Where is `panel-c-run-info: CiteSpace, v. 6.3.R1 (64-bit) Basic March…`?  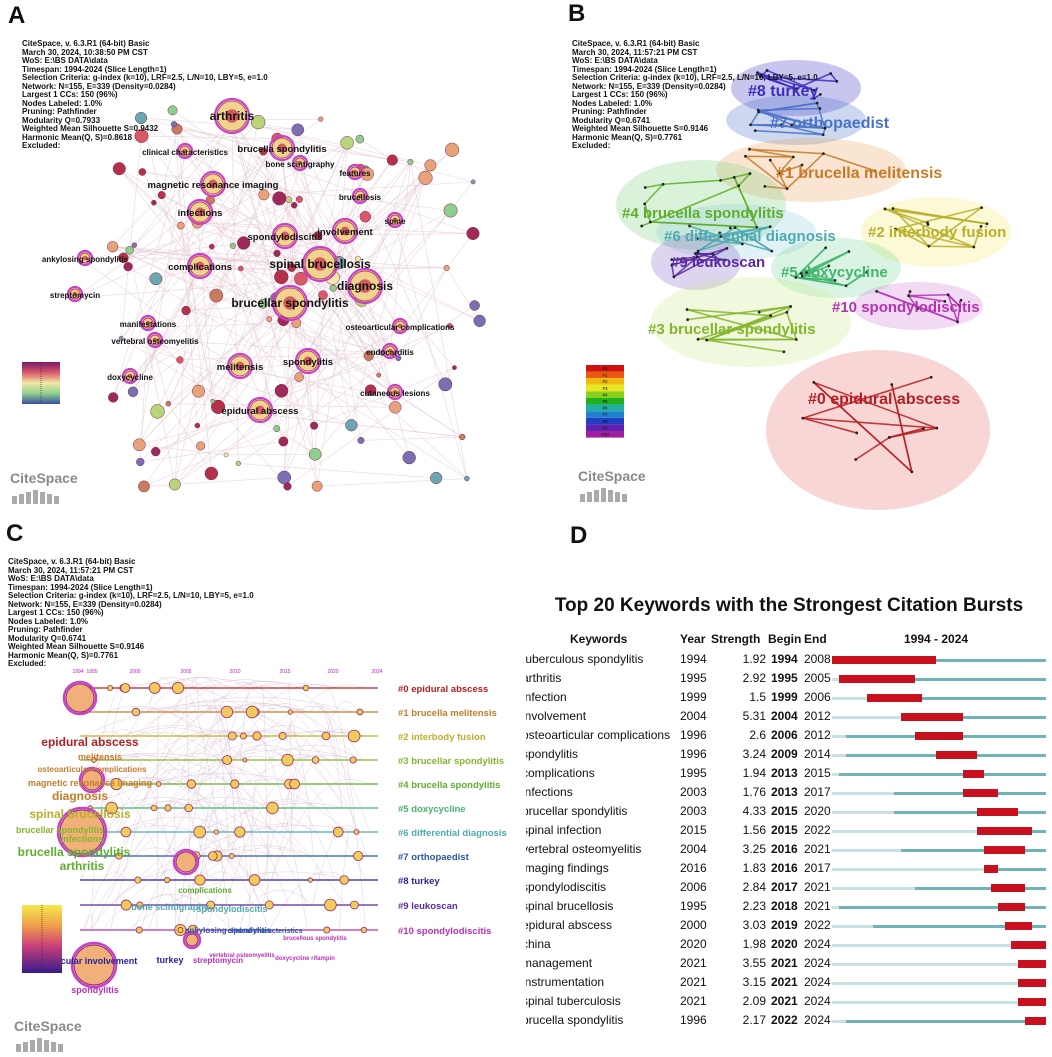
panel-c-run-info: CiteSpace, v. 6.3.R1 (64-bit) Basic March… is located at coordinates (131, 613).